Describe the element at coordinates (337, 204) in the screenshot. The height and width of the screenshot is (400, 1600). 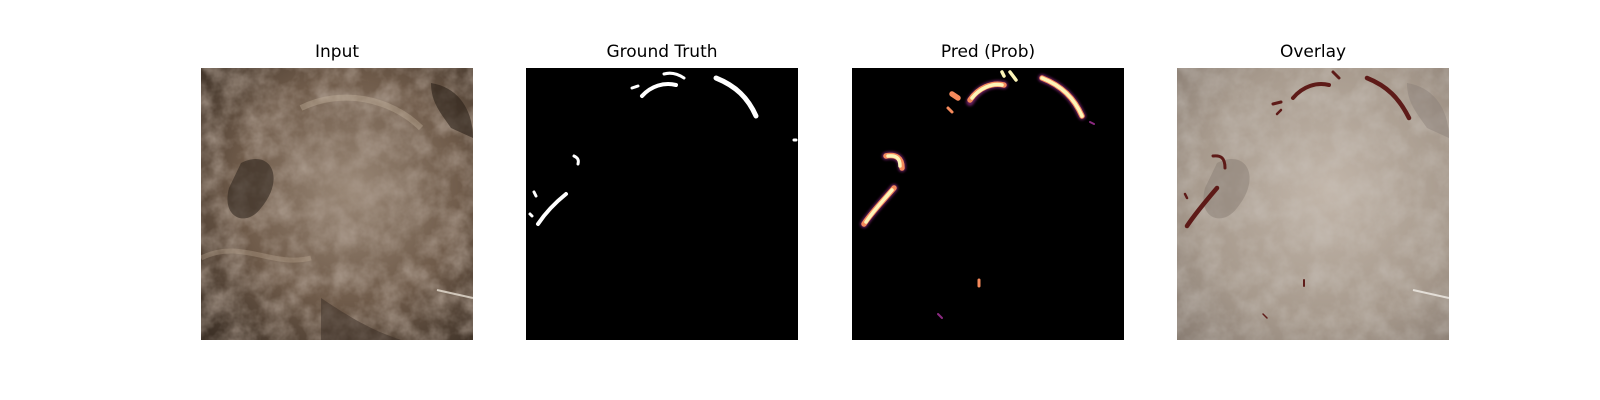
I see `input-image` at that location.